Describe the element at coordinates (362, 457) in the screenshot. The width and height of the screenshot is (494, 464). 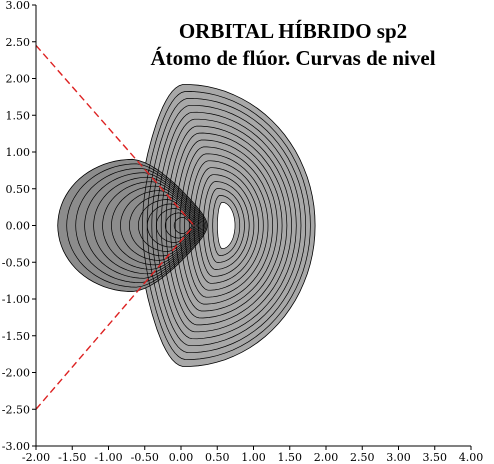
I see `x-tick-label: 2.50` at that location.